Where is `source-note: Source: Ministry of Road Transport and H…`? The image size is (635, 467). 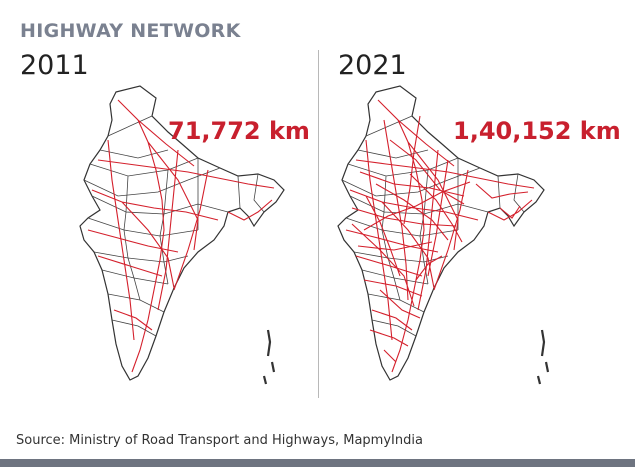
source-note: Source: Ministry of Road Transport and H… is located at coordinates (219, 440).